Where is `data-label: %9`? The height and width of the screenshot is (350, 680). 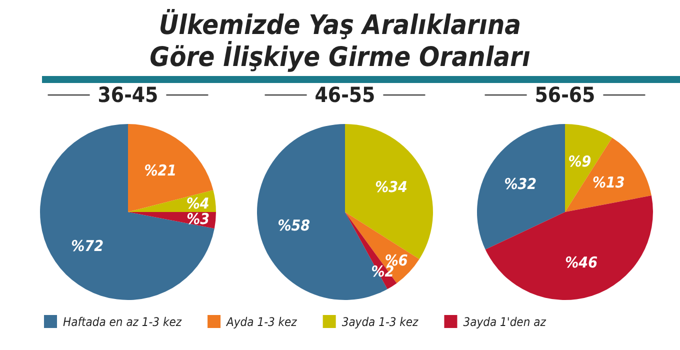
data-label: %9 is located at coordinates (580, 161).